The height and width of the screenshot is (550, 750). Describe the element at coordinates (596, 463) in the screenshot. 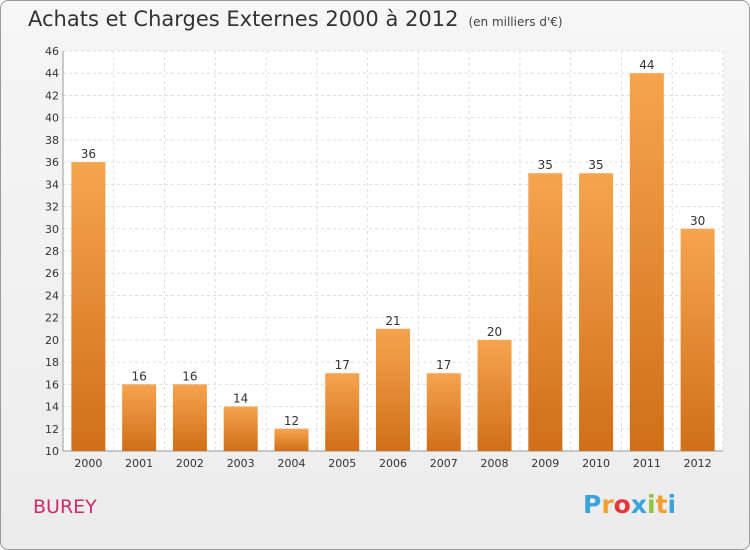

I see `x-tick-label: 2010` at that location.